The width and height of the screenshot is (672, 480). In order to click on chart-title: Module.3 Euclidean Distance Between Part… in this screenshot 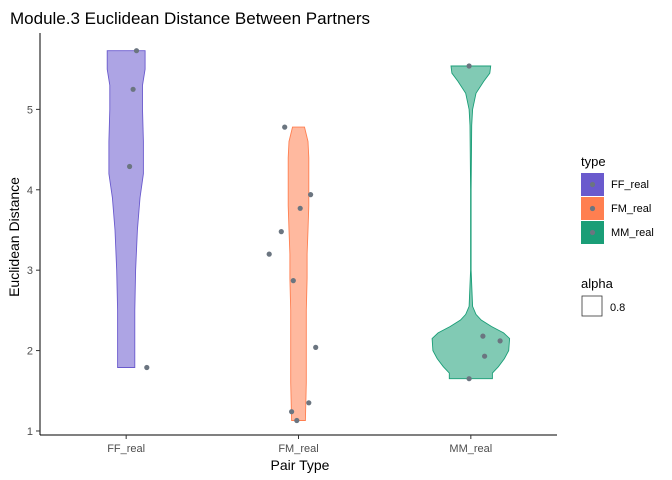, I will do `click(190, 18)`.